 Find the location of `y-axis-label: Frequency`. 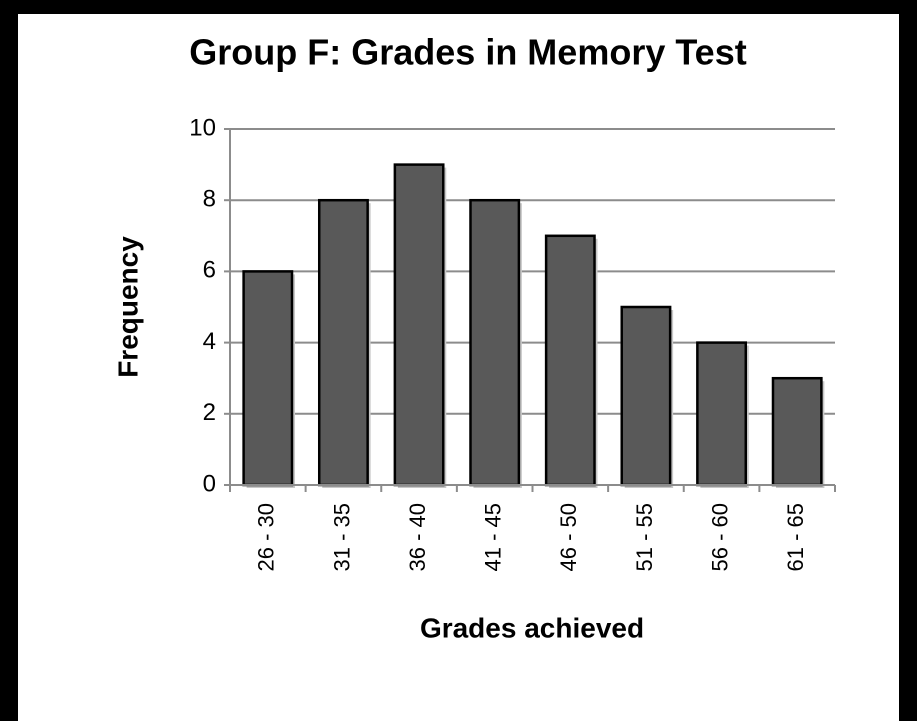

y-axis-label: Frequency is located at coordinates (127, 307).